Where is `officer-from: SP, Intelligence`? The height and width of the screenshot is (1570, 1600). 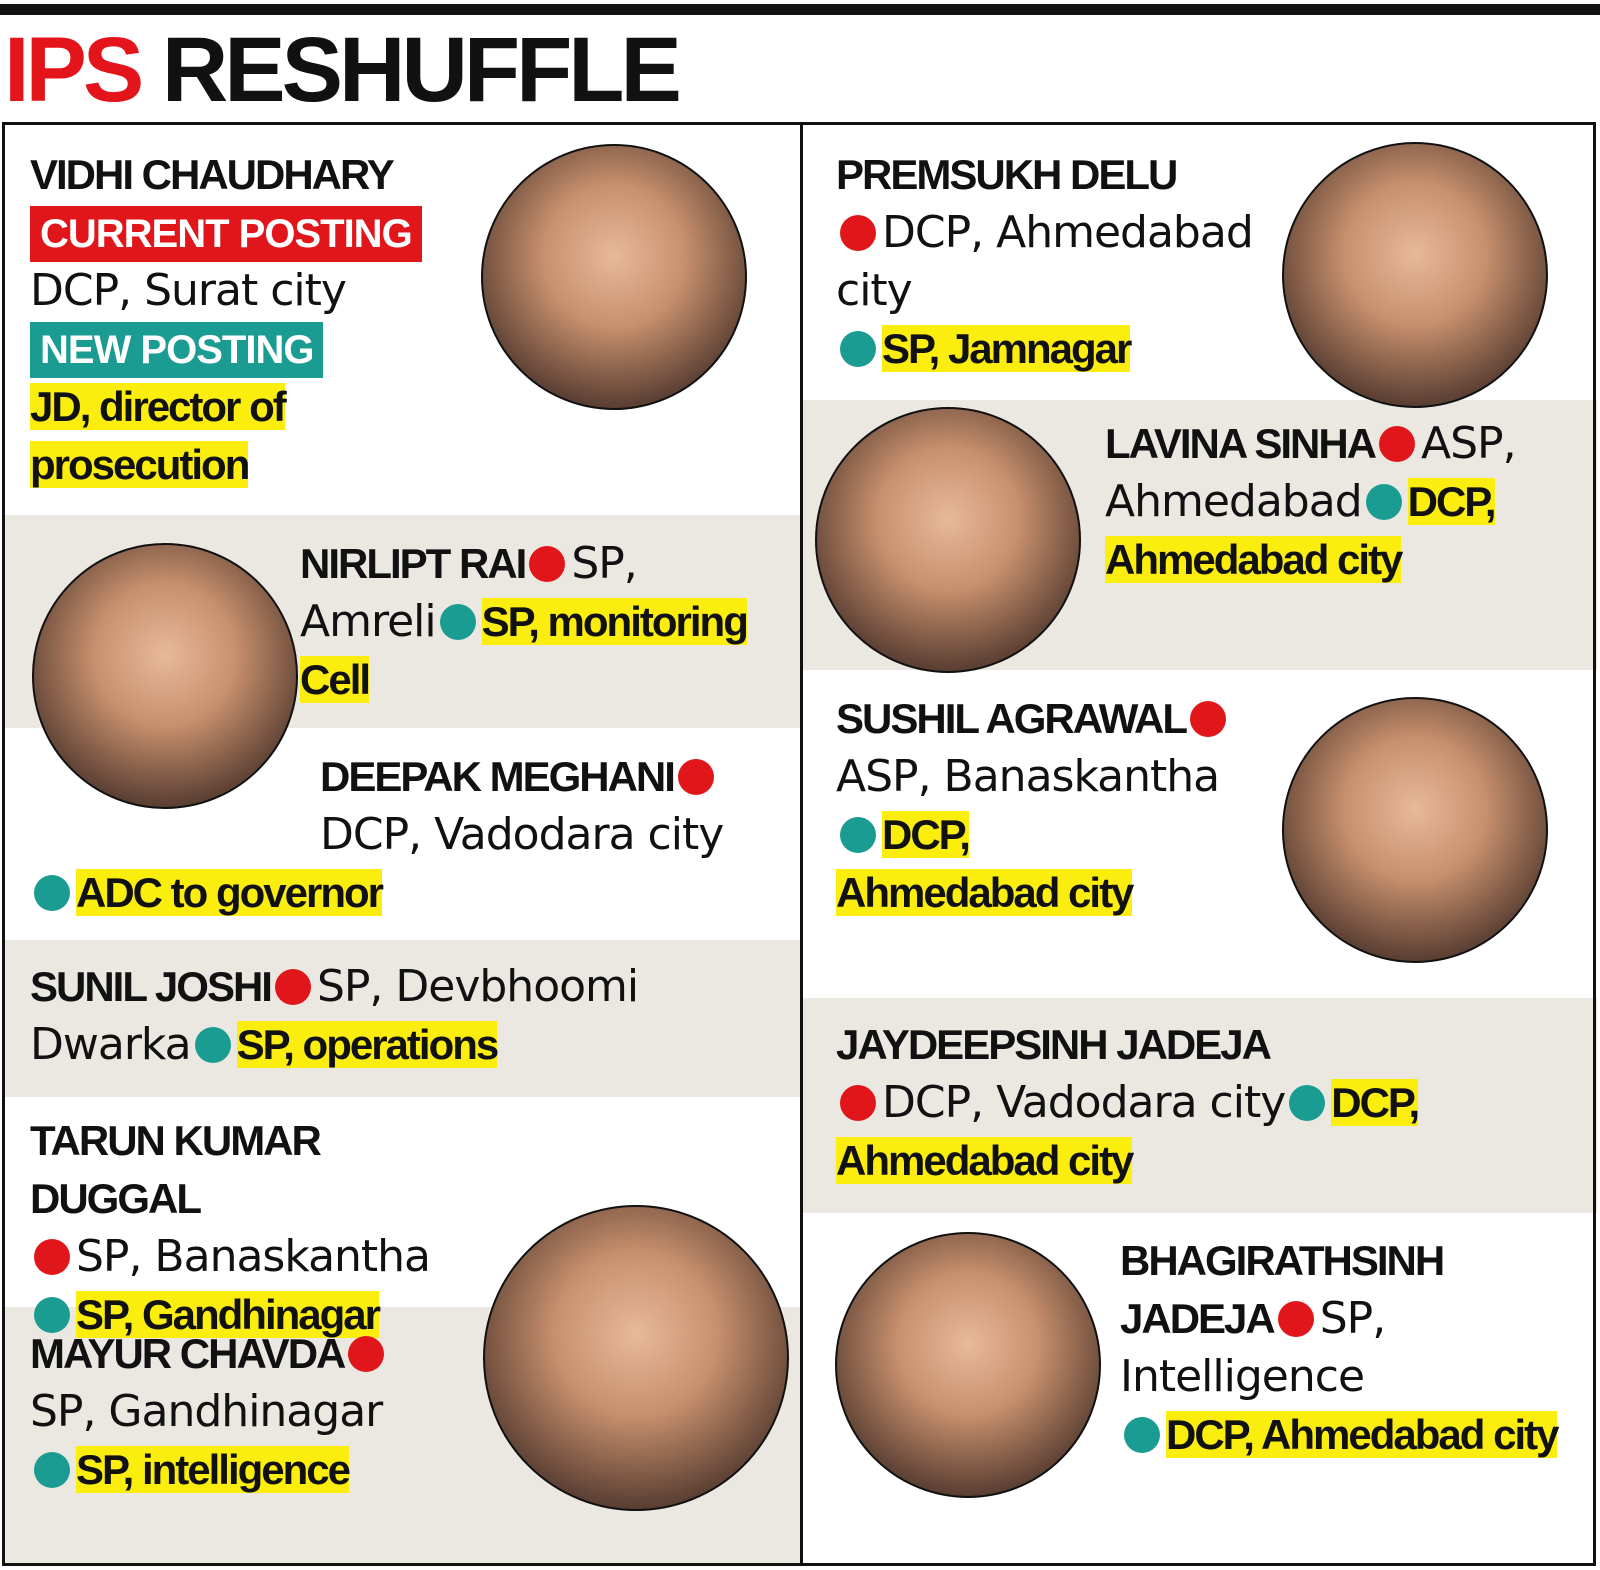
officer-from: SP, Intelligence is located at coordinates (1253, 1347).